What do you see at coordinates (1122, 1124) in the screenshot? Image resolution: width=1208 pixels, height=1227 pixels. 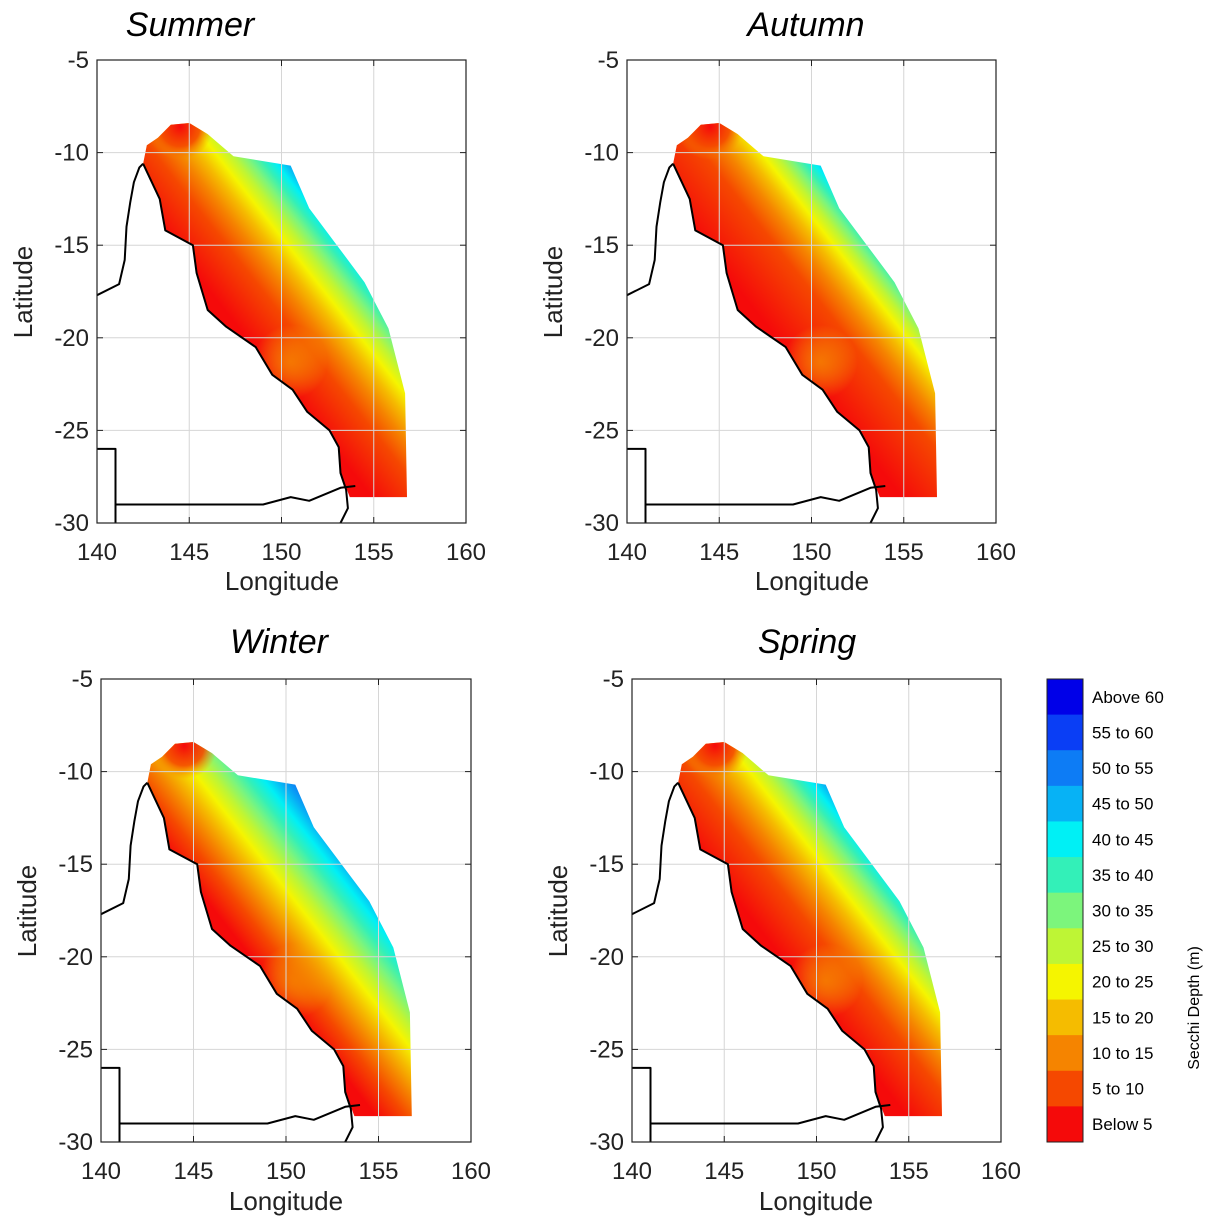 I see `colorbar-label: Below 5` at bounding box center [1122, 1124].